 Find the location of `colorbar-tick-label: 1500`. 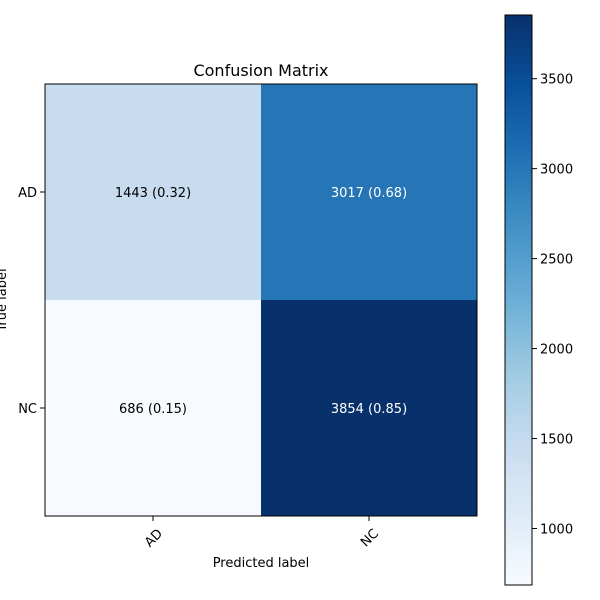

colorbar-tick-label: 1500 is located at coordinates (556, 440).